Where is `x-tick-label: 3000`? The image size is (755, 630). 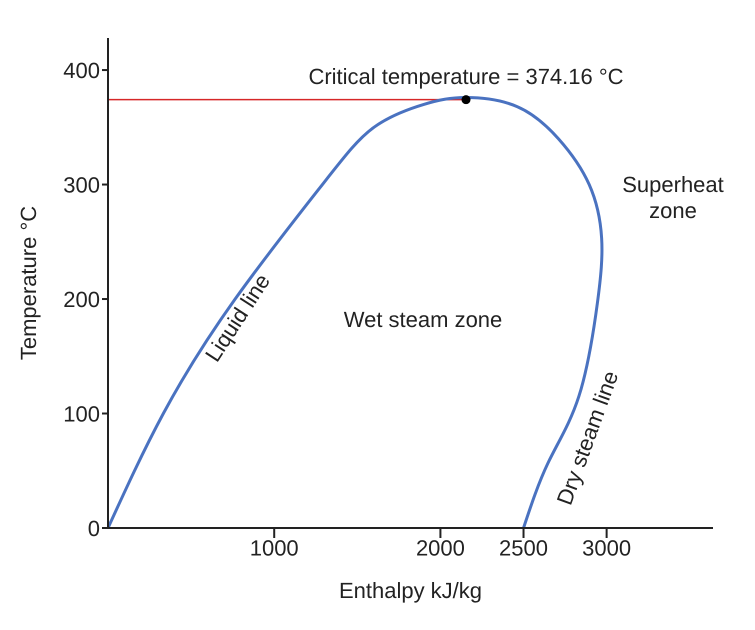 x-tick-label: 3000 is located at coordinates (607, 548).